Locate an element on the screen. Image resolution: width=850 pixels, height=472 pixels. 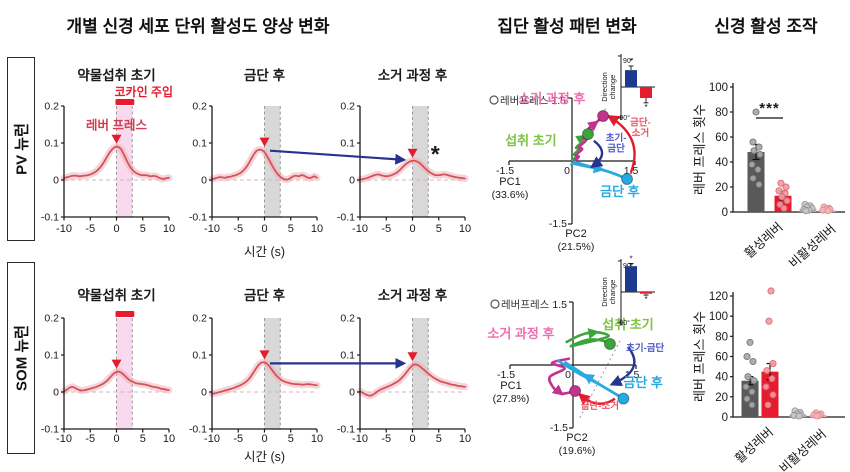
trace-0-2-ytick-label: 0.1 is located at coordinates (347, 144).